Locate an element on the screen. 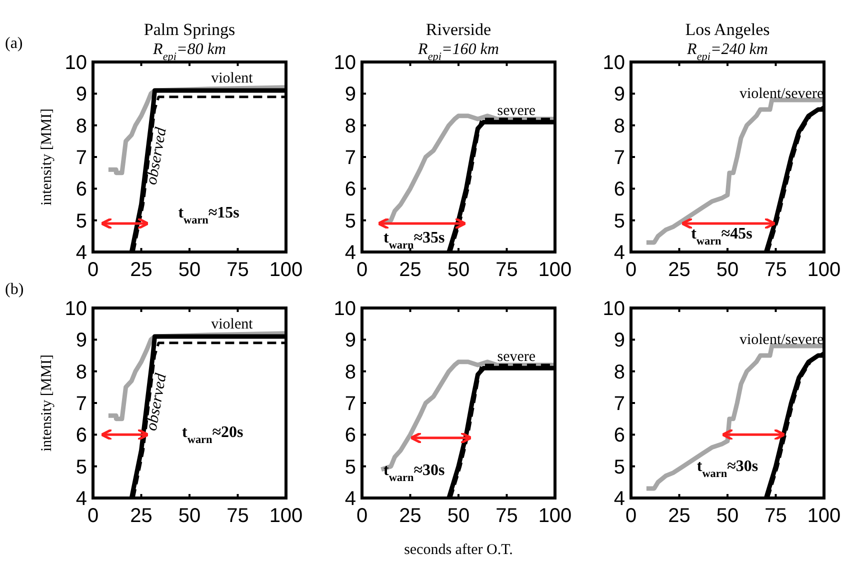 Image resolution: width=843 pixels, height=562 pixels. x-axis-title: seconds after O.T. is located at coordinates (458, 550).